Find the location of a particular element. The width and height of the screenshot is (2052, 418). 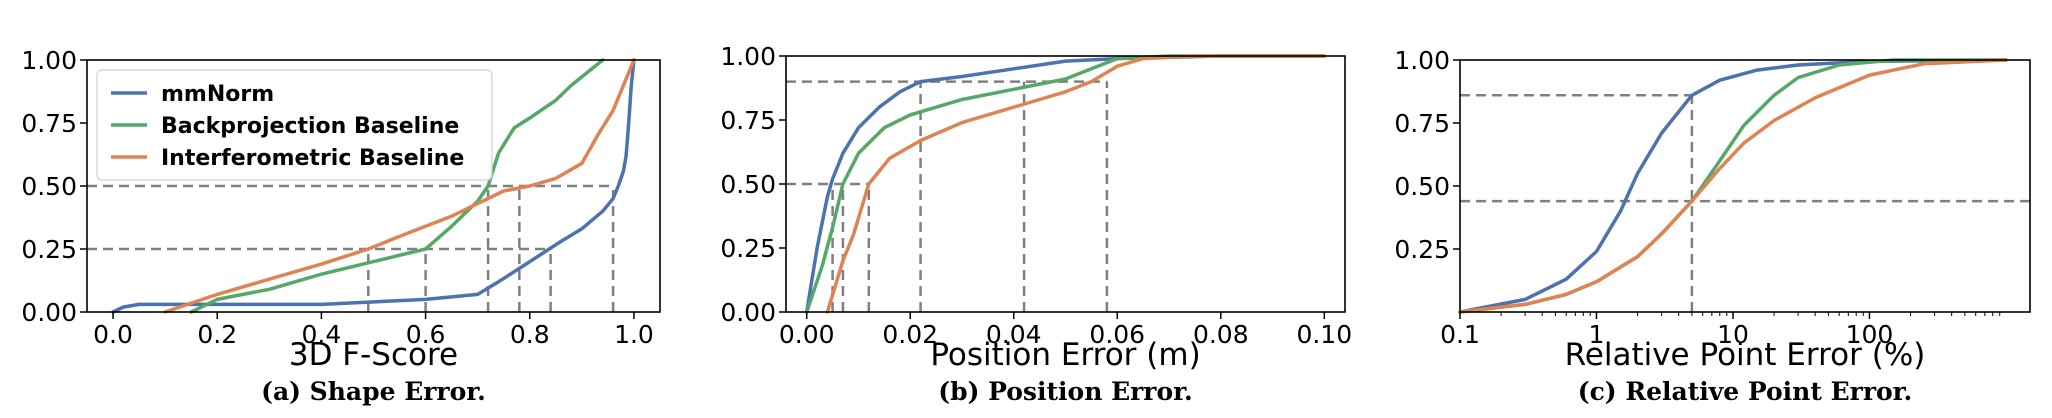

series-line-interferometric is located at coordinates (399, 186).